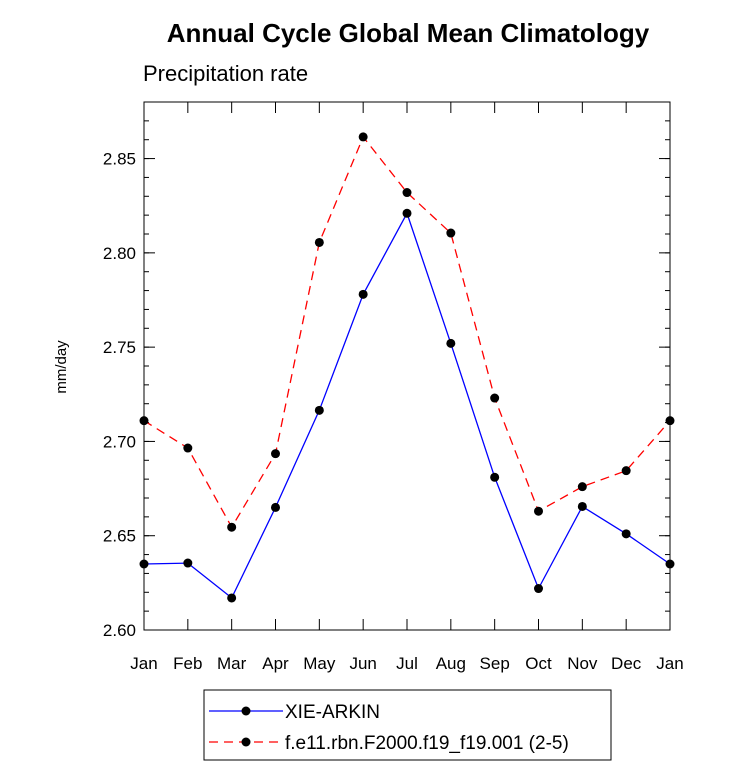 The height and width of the screenshot is (782, 733). I want to click on x-tick-label: Dec, so click(626, 663).